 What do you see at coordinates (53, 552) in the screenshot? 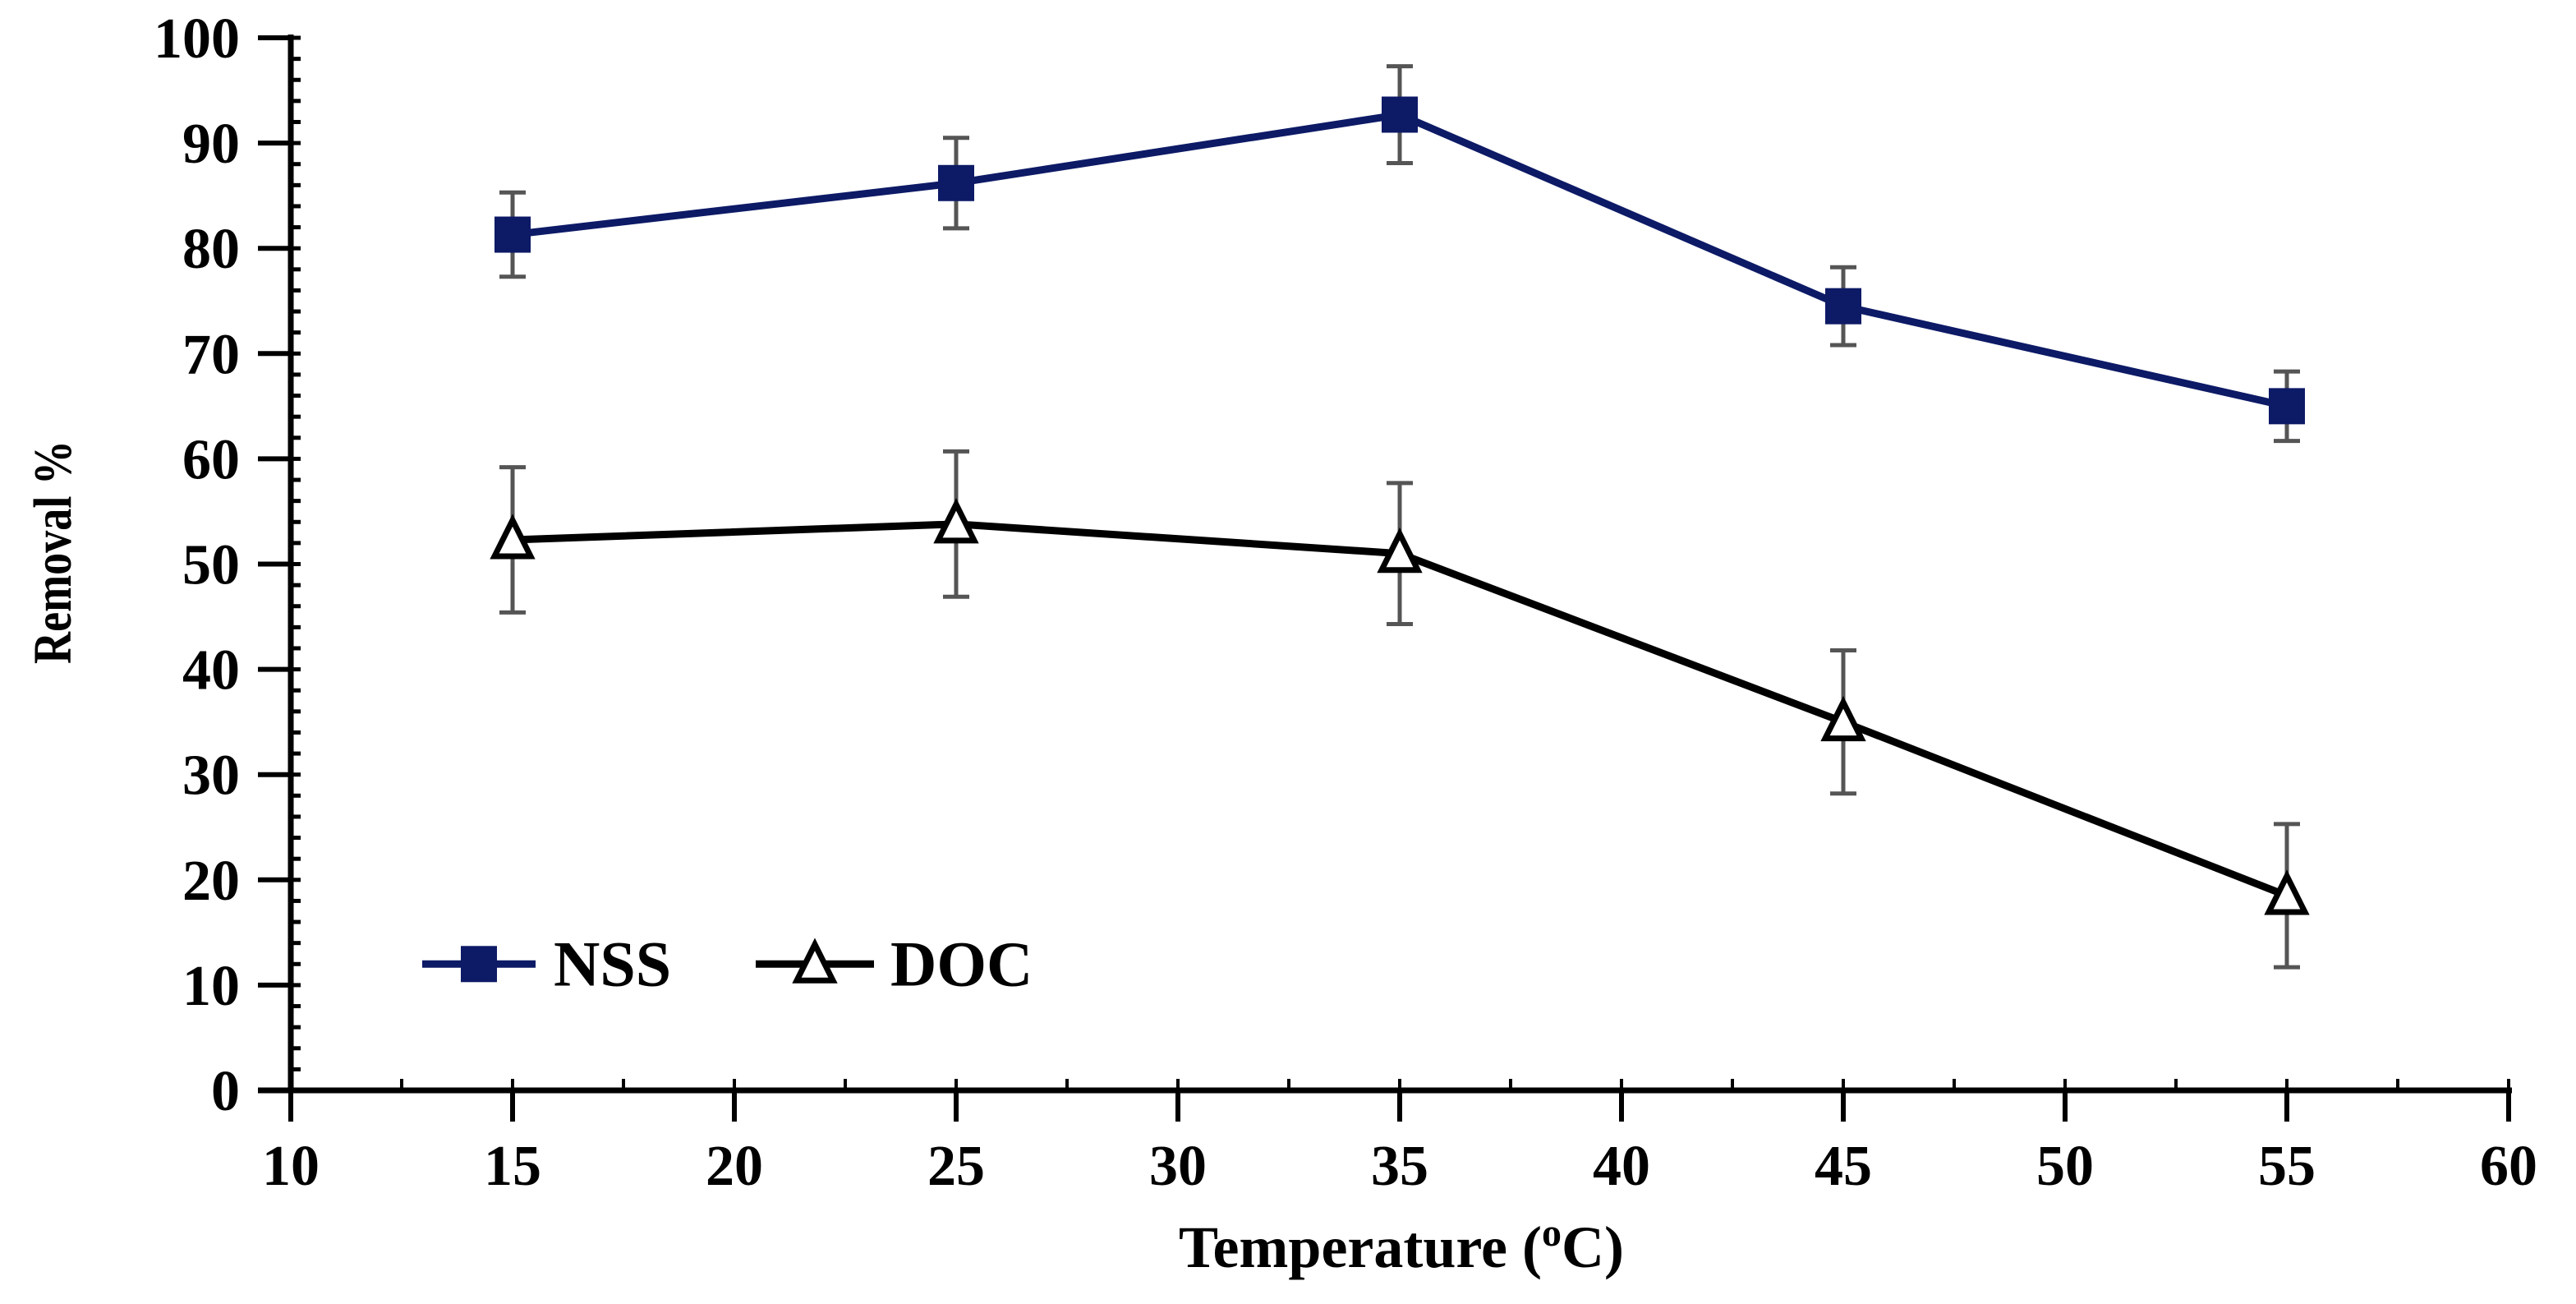
I see `y-axis-title: Removal %` at bounding box center [53, 552].